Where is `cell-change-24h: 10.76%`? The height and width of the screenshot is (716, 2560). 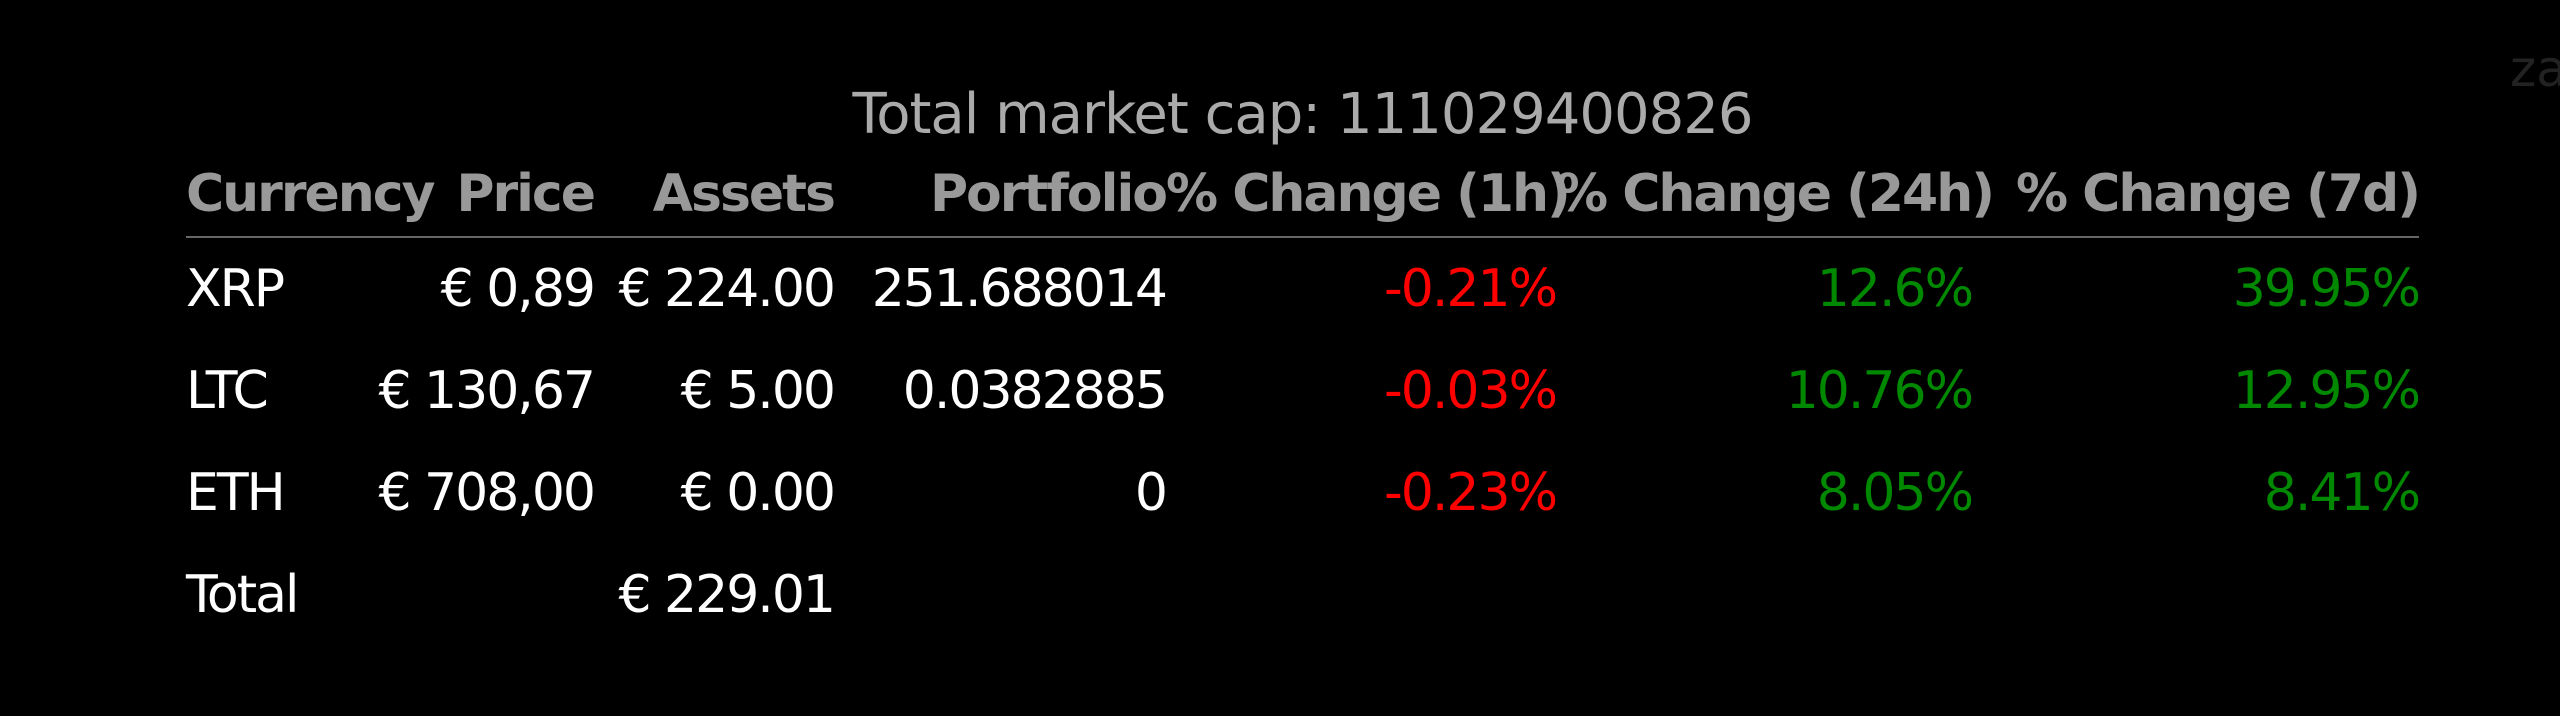
cell-change-24h: 10.76% is located at coordinates (1879, 391).